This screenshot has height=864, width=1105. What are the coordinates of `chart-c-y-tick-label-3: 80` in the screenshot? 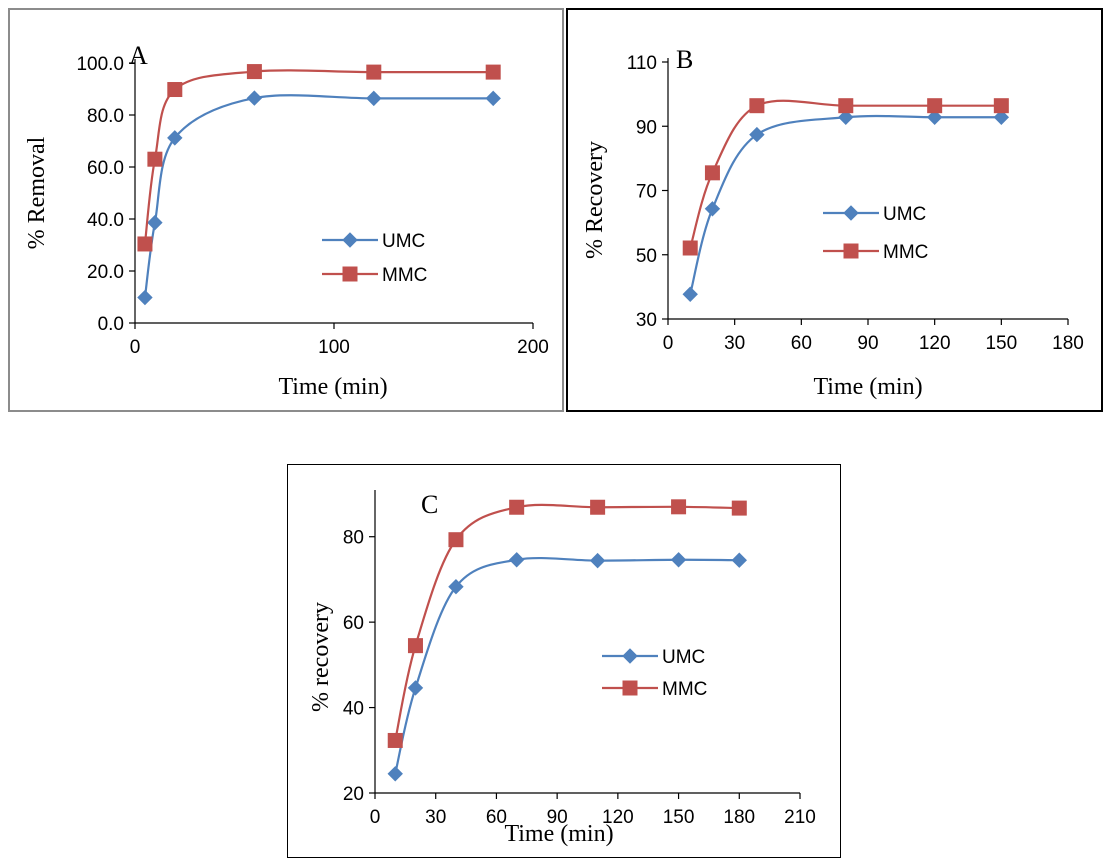 It's located at (353, 538).